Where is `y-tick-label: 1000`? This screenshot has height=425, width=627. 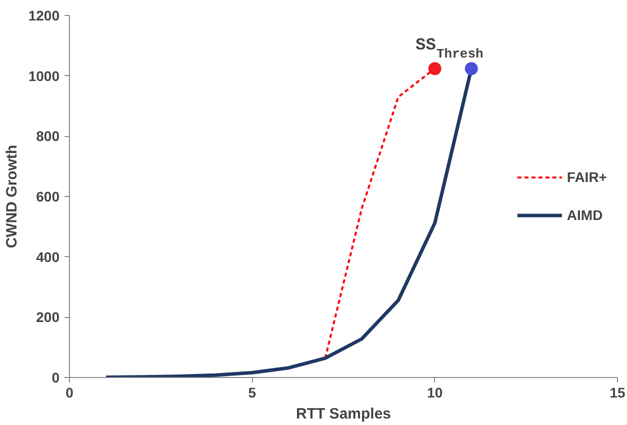
y-tick-label: 1000 is located at coordinates (44, 76).